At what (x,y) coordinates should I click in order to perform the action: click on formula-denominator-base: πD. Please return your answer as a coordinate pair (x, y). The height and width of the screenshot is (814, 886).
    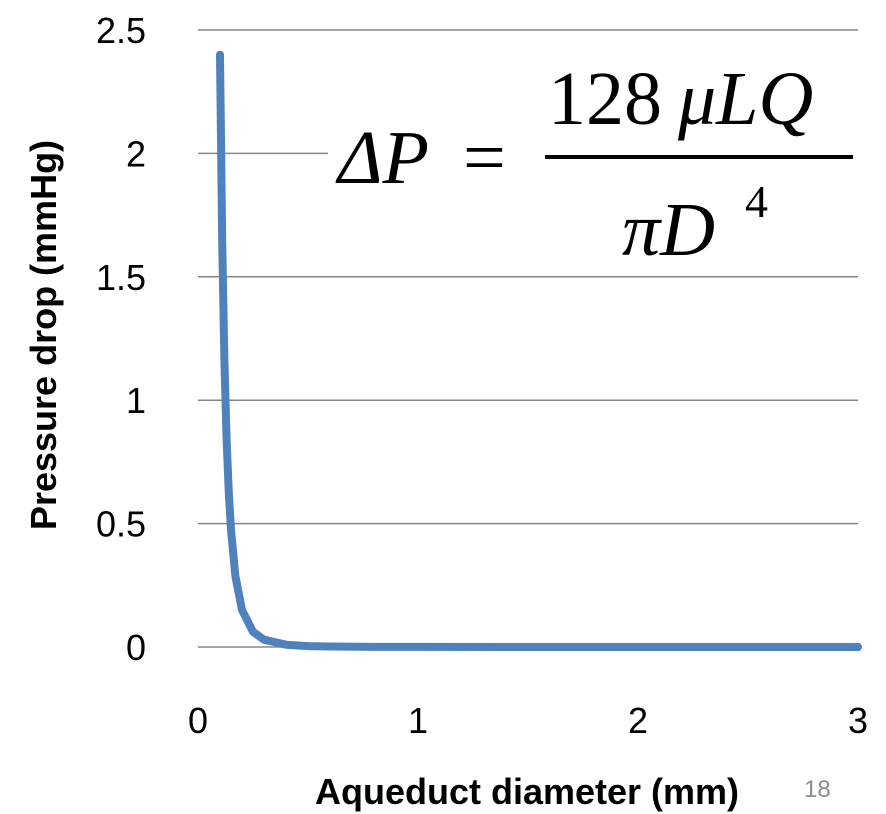
    Looking at the image, I should click on (668, 230).